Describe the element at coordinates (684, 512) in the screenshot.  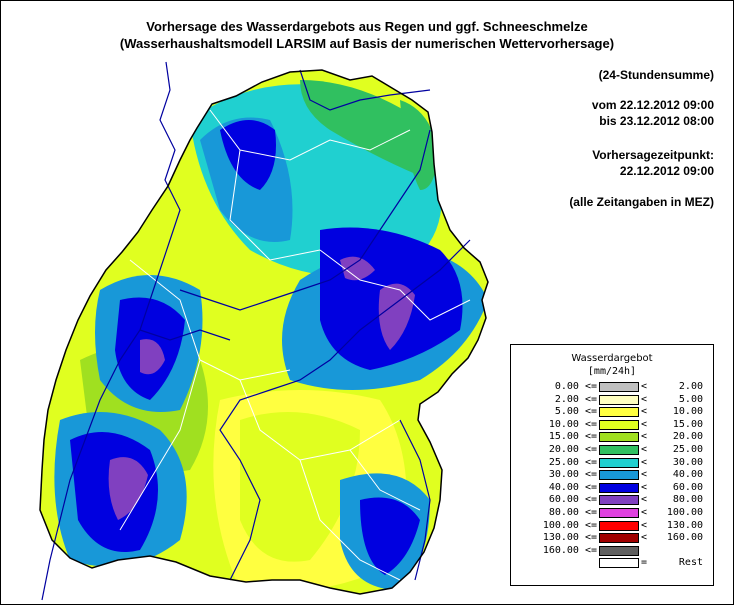
I see `legend-upper-bound: 100.00` at that location.